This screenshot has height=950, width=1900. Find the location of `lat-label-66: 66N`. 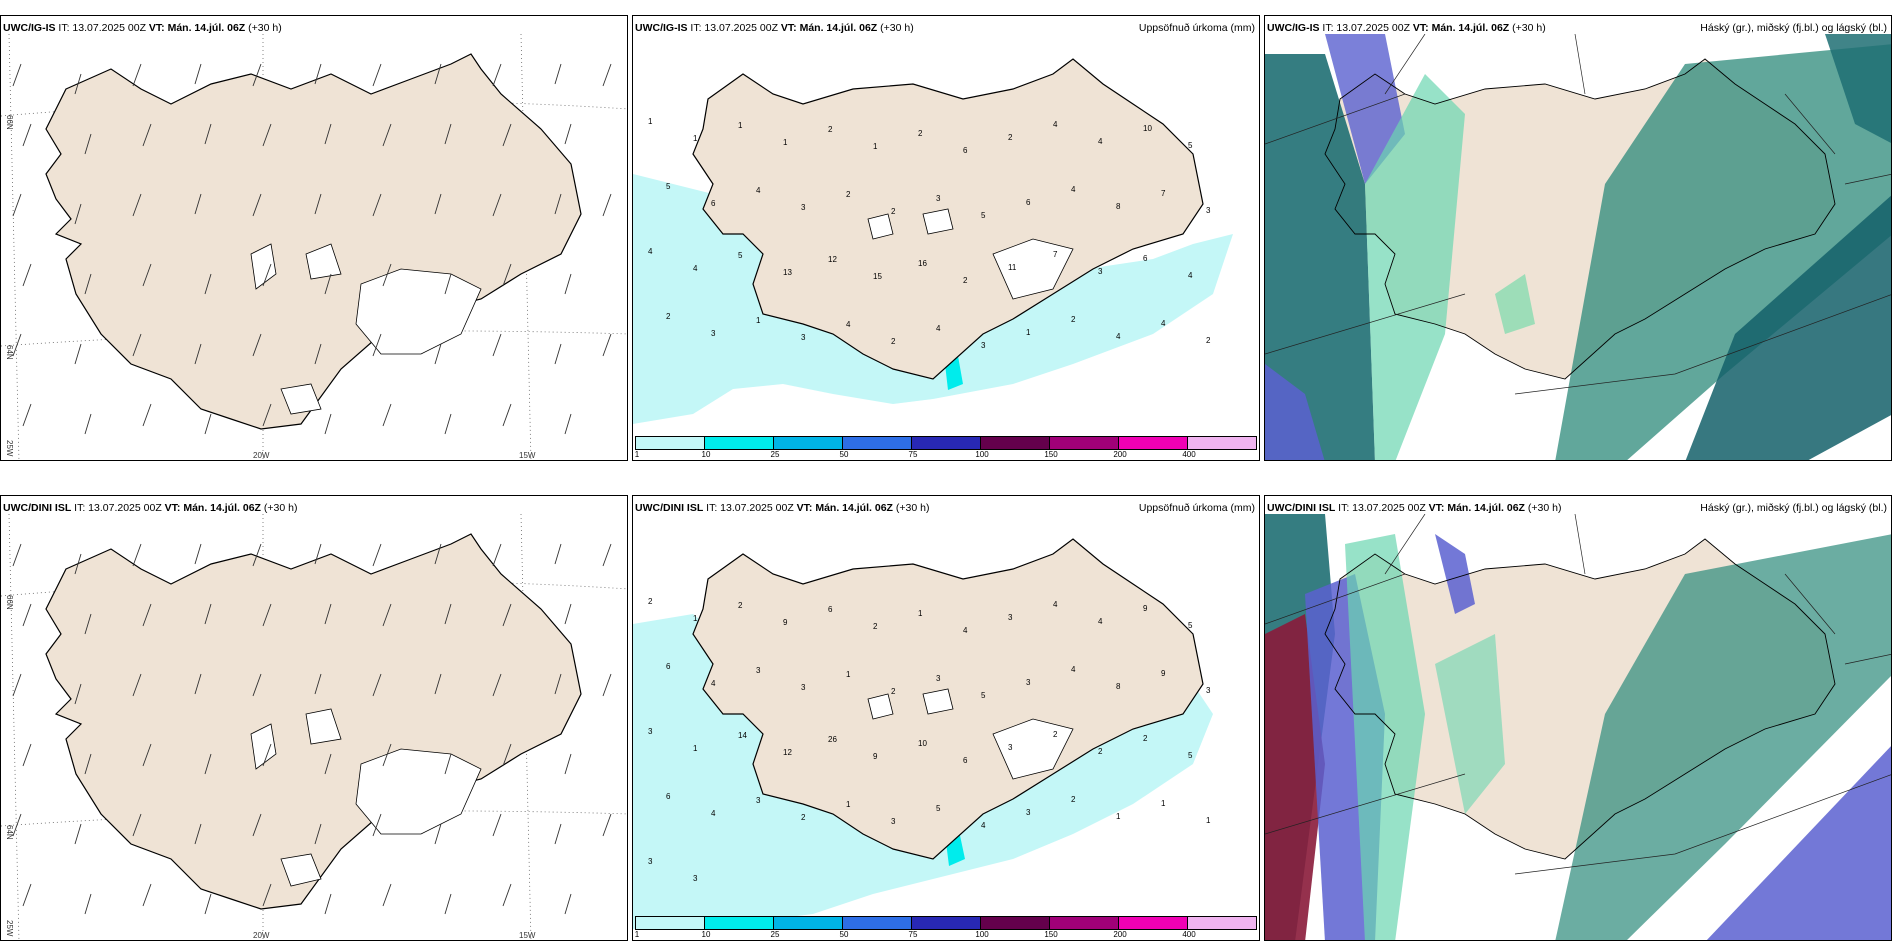

lat-label-66: 66N is located at coordinates (9, 602).